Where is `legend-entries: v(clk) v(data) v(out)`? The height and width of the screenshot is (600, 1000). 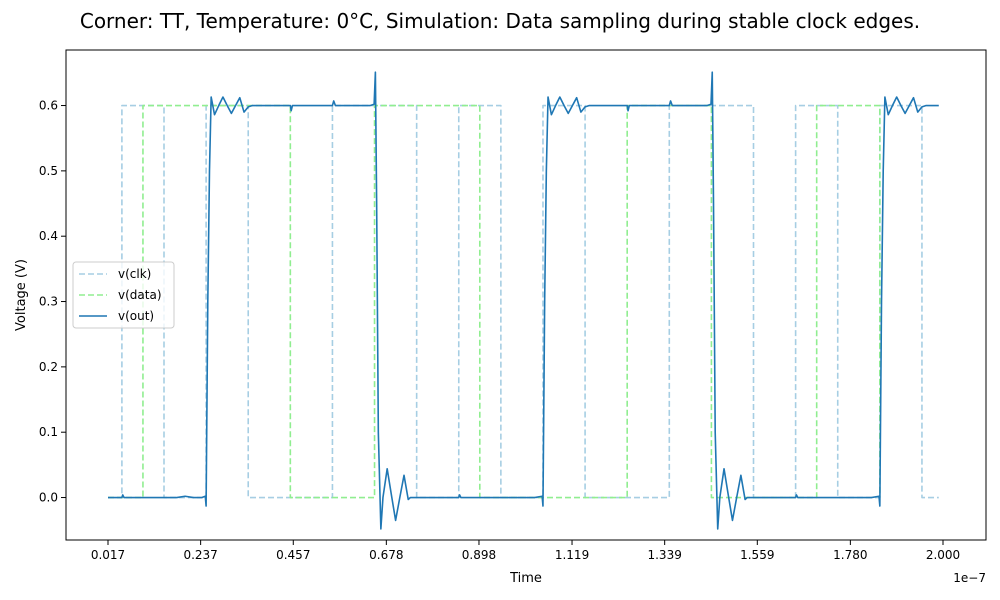 legend-entries: v(clk) v(data) v(out) is located at coordinates (120, 295).